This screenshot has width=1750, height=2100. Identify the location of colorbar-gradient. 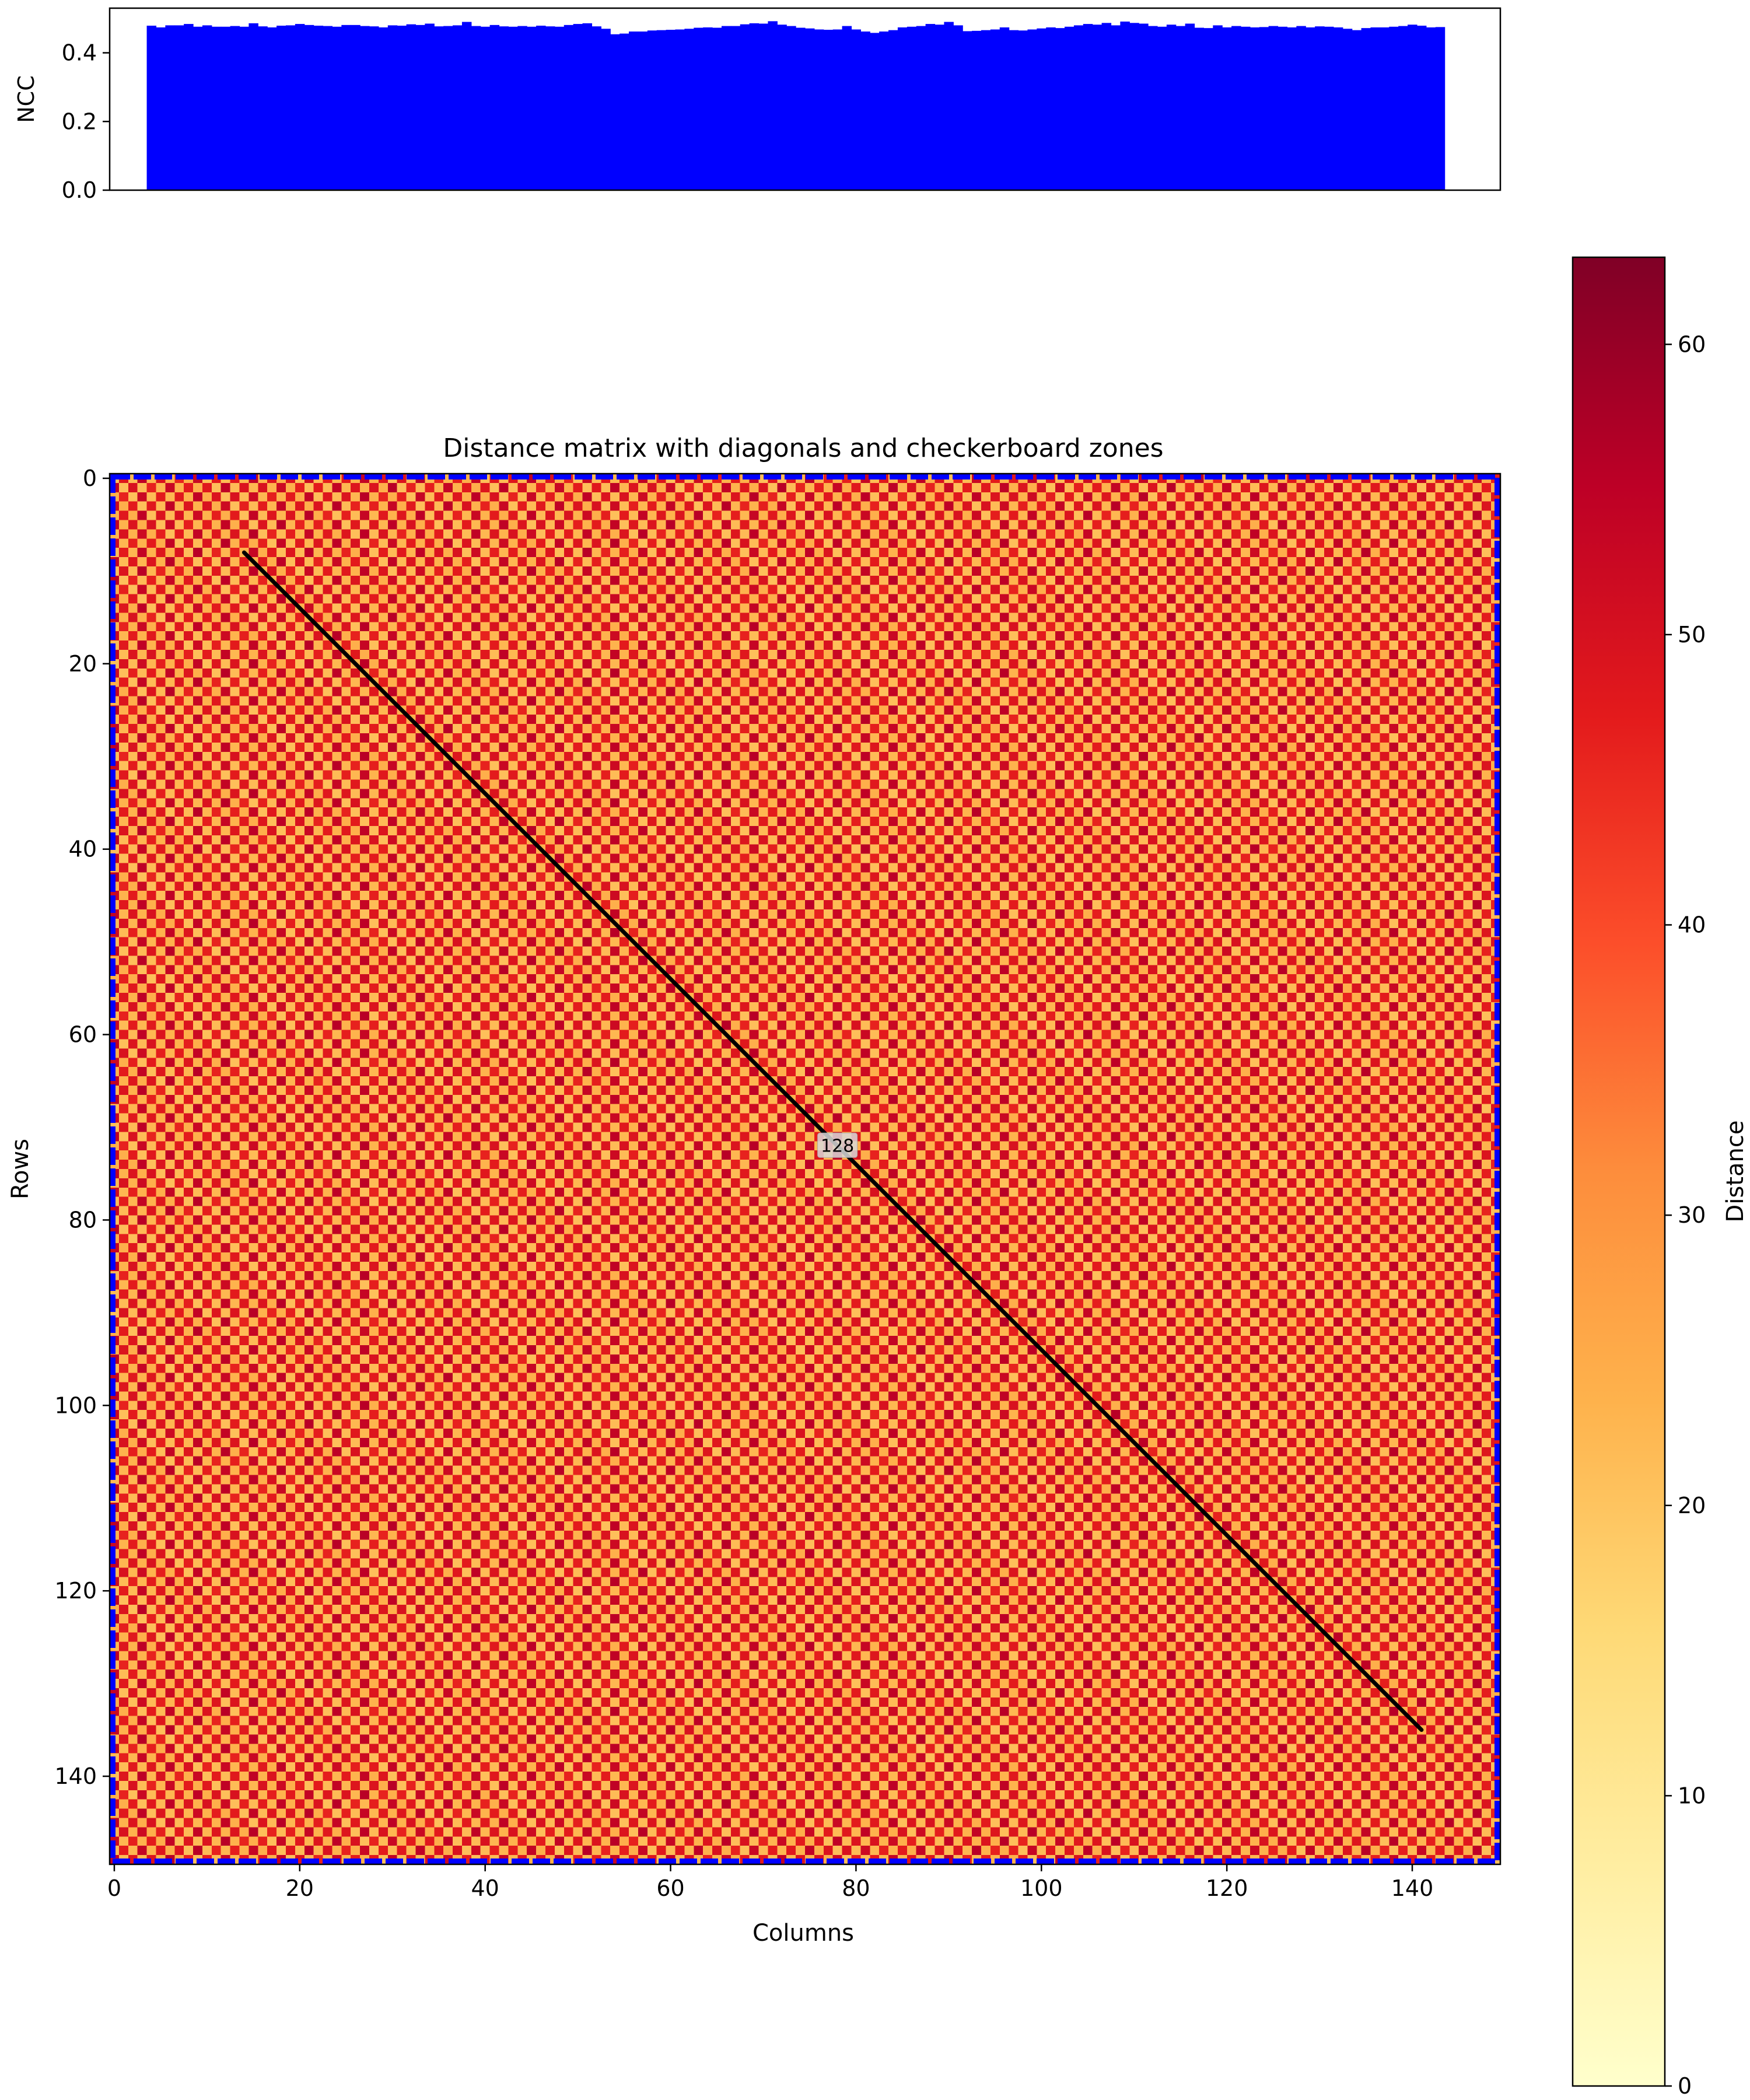
(1619, 1171).